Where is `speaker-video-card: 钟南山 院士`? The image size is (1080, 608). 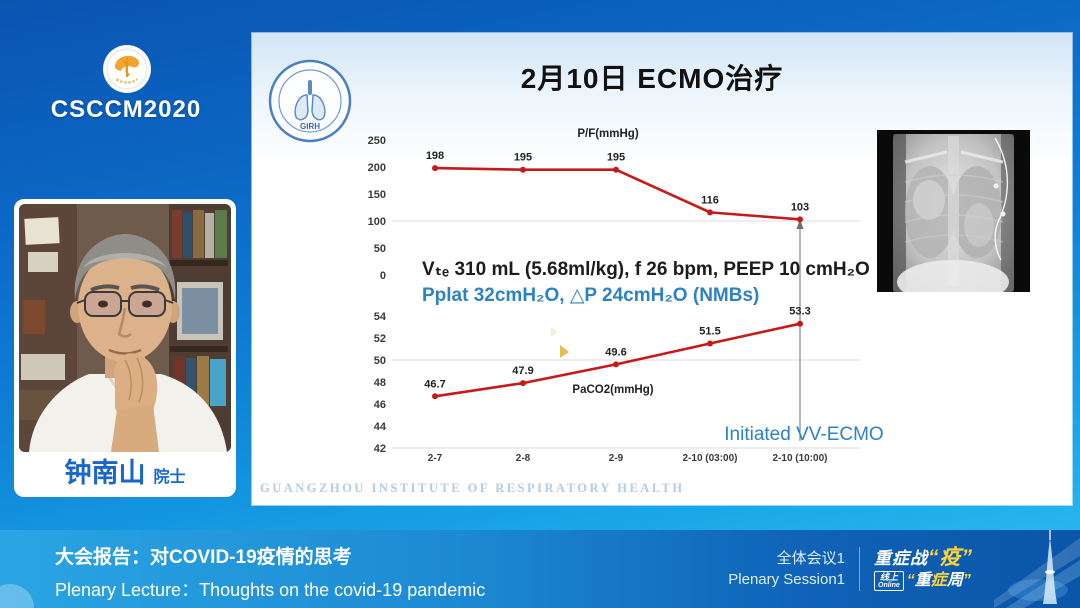
speaker-video-card: 钟南山 院士 is located at coordinates (125, 348).